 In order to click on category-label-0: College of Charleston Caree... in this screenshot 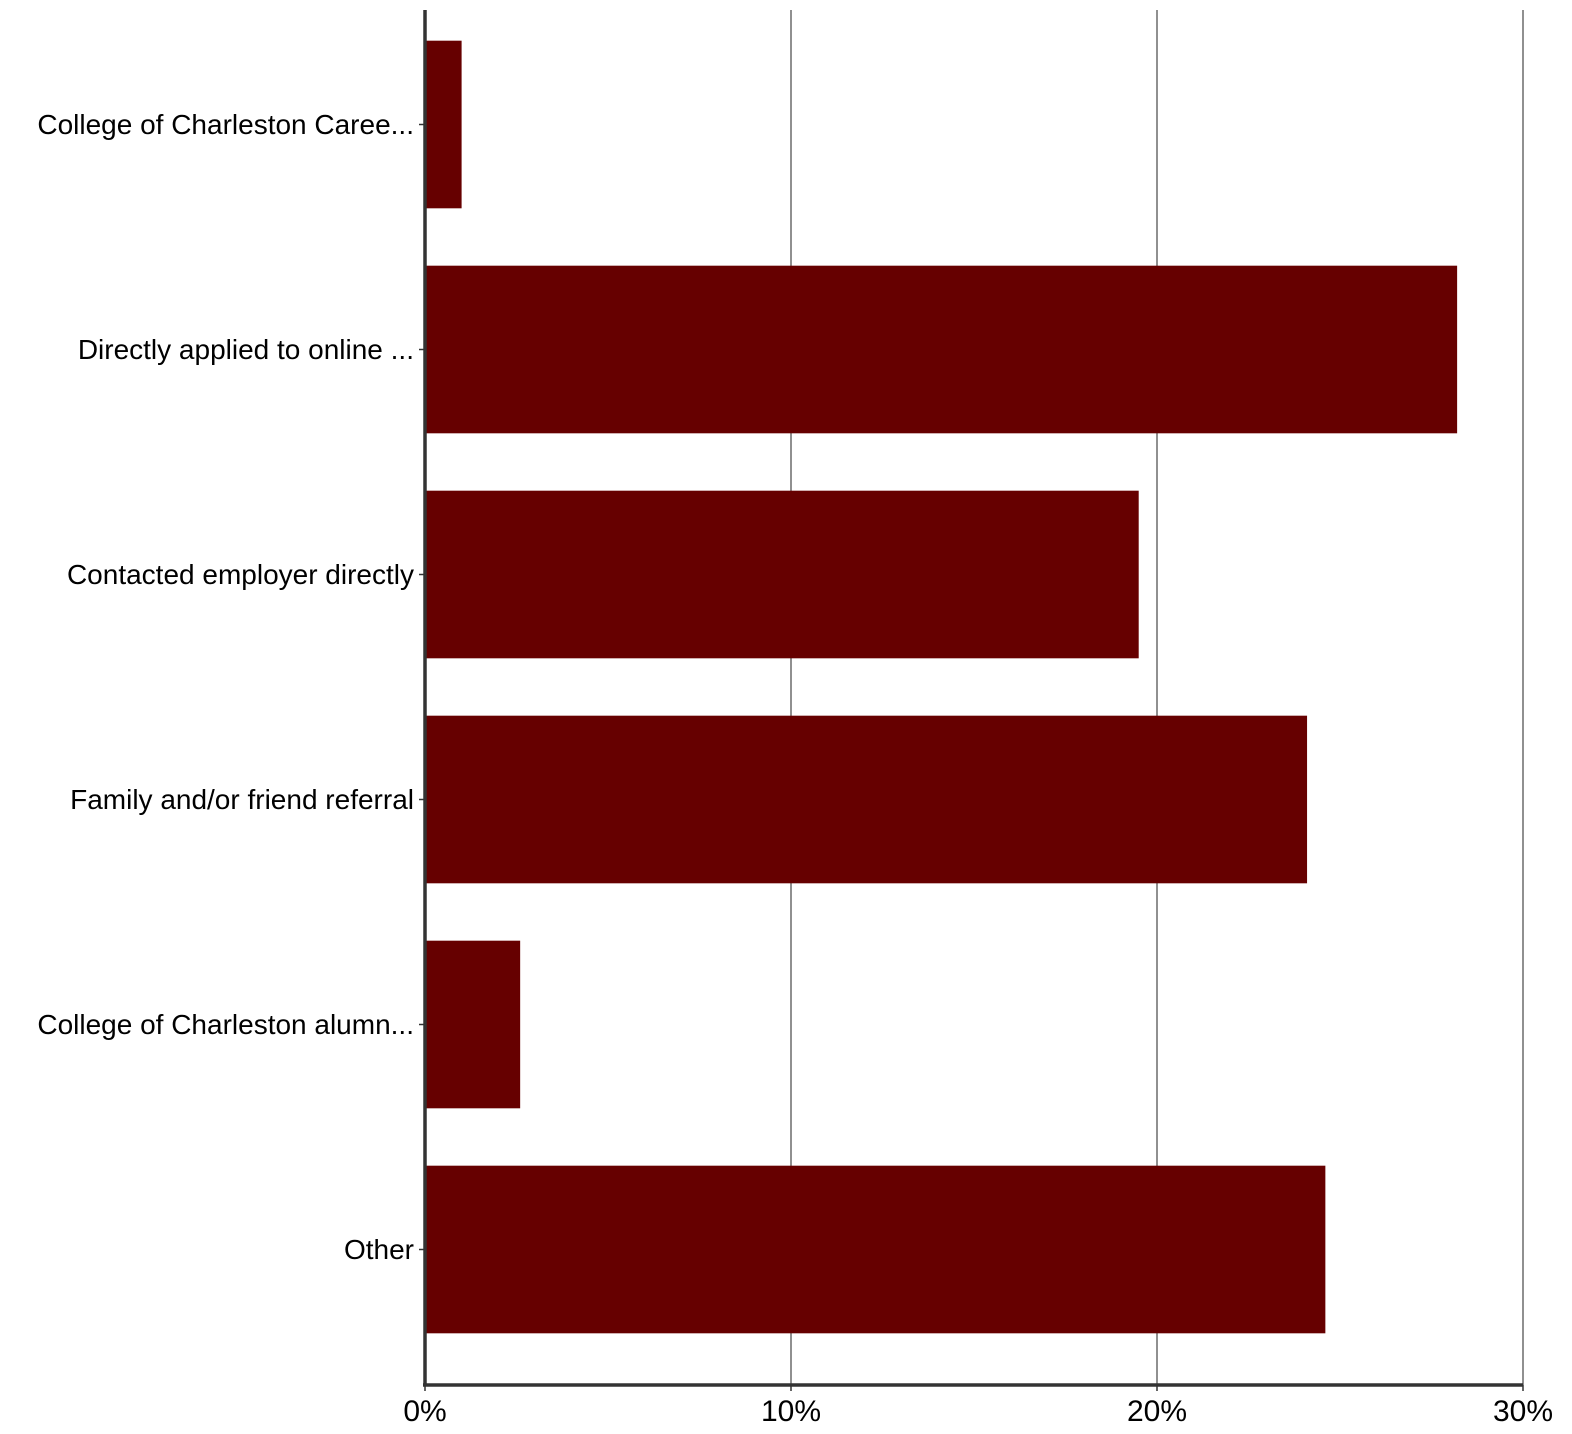, I will do `click(225, 124)`.